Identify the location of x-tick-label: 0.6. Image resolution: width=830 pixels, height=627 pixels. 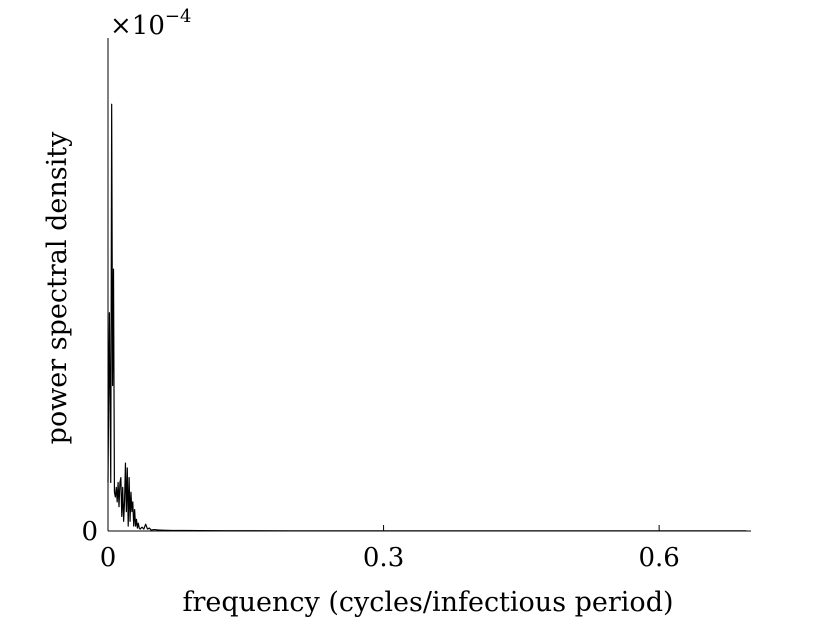
(658, 558).